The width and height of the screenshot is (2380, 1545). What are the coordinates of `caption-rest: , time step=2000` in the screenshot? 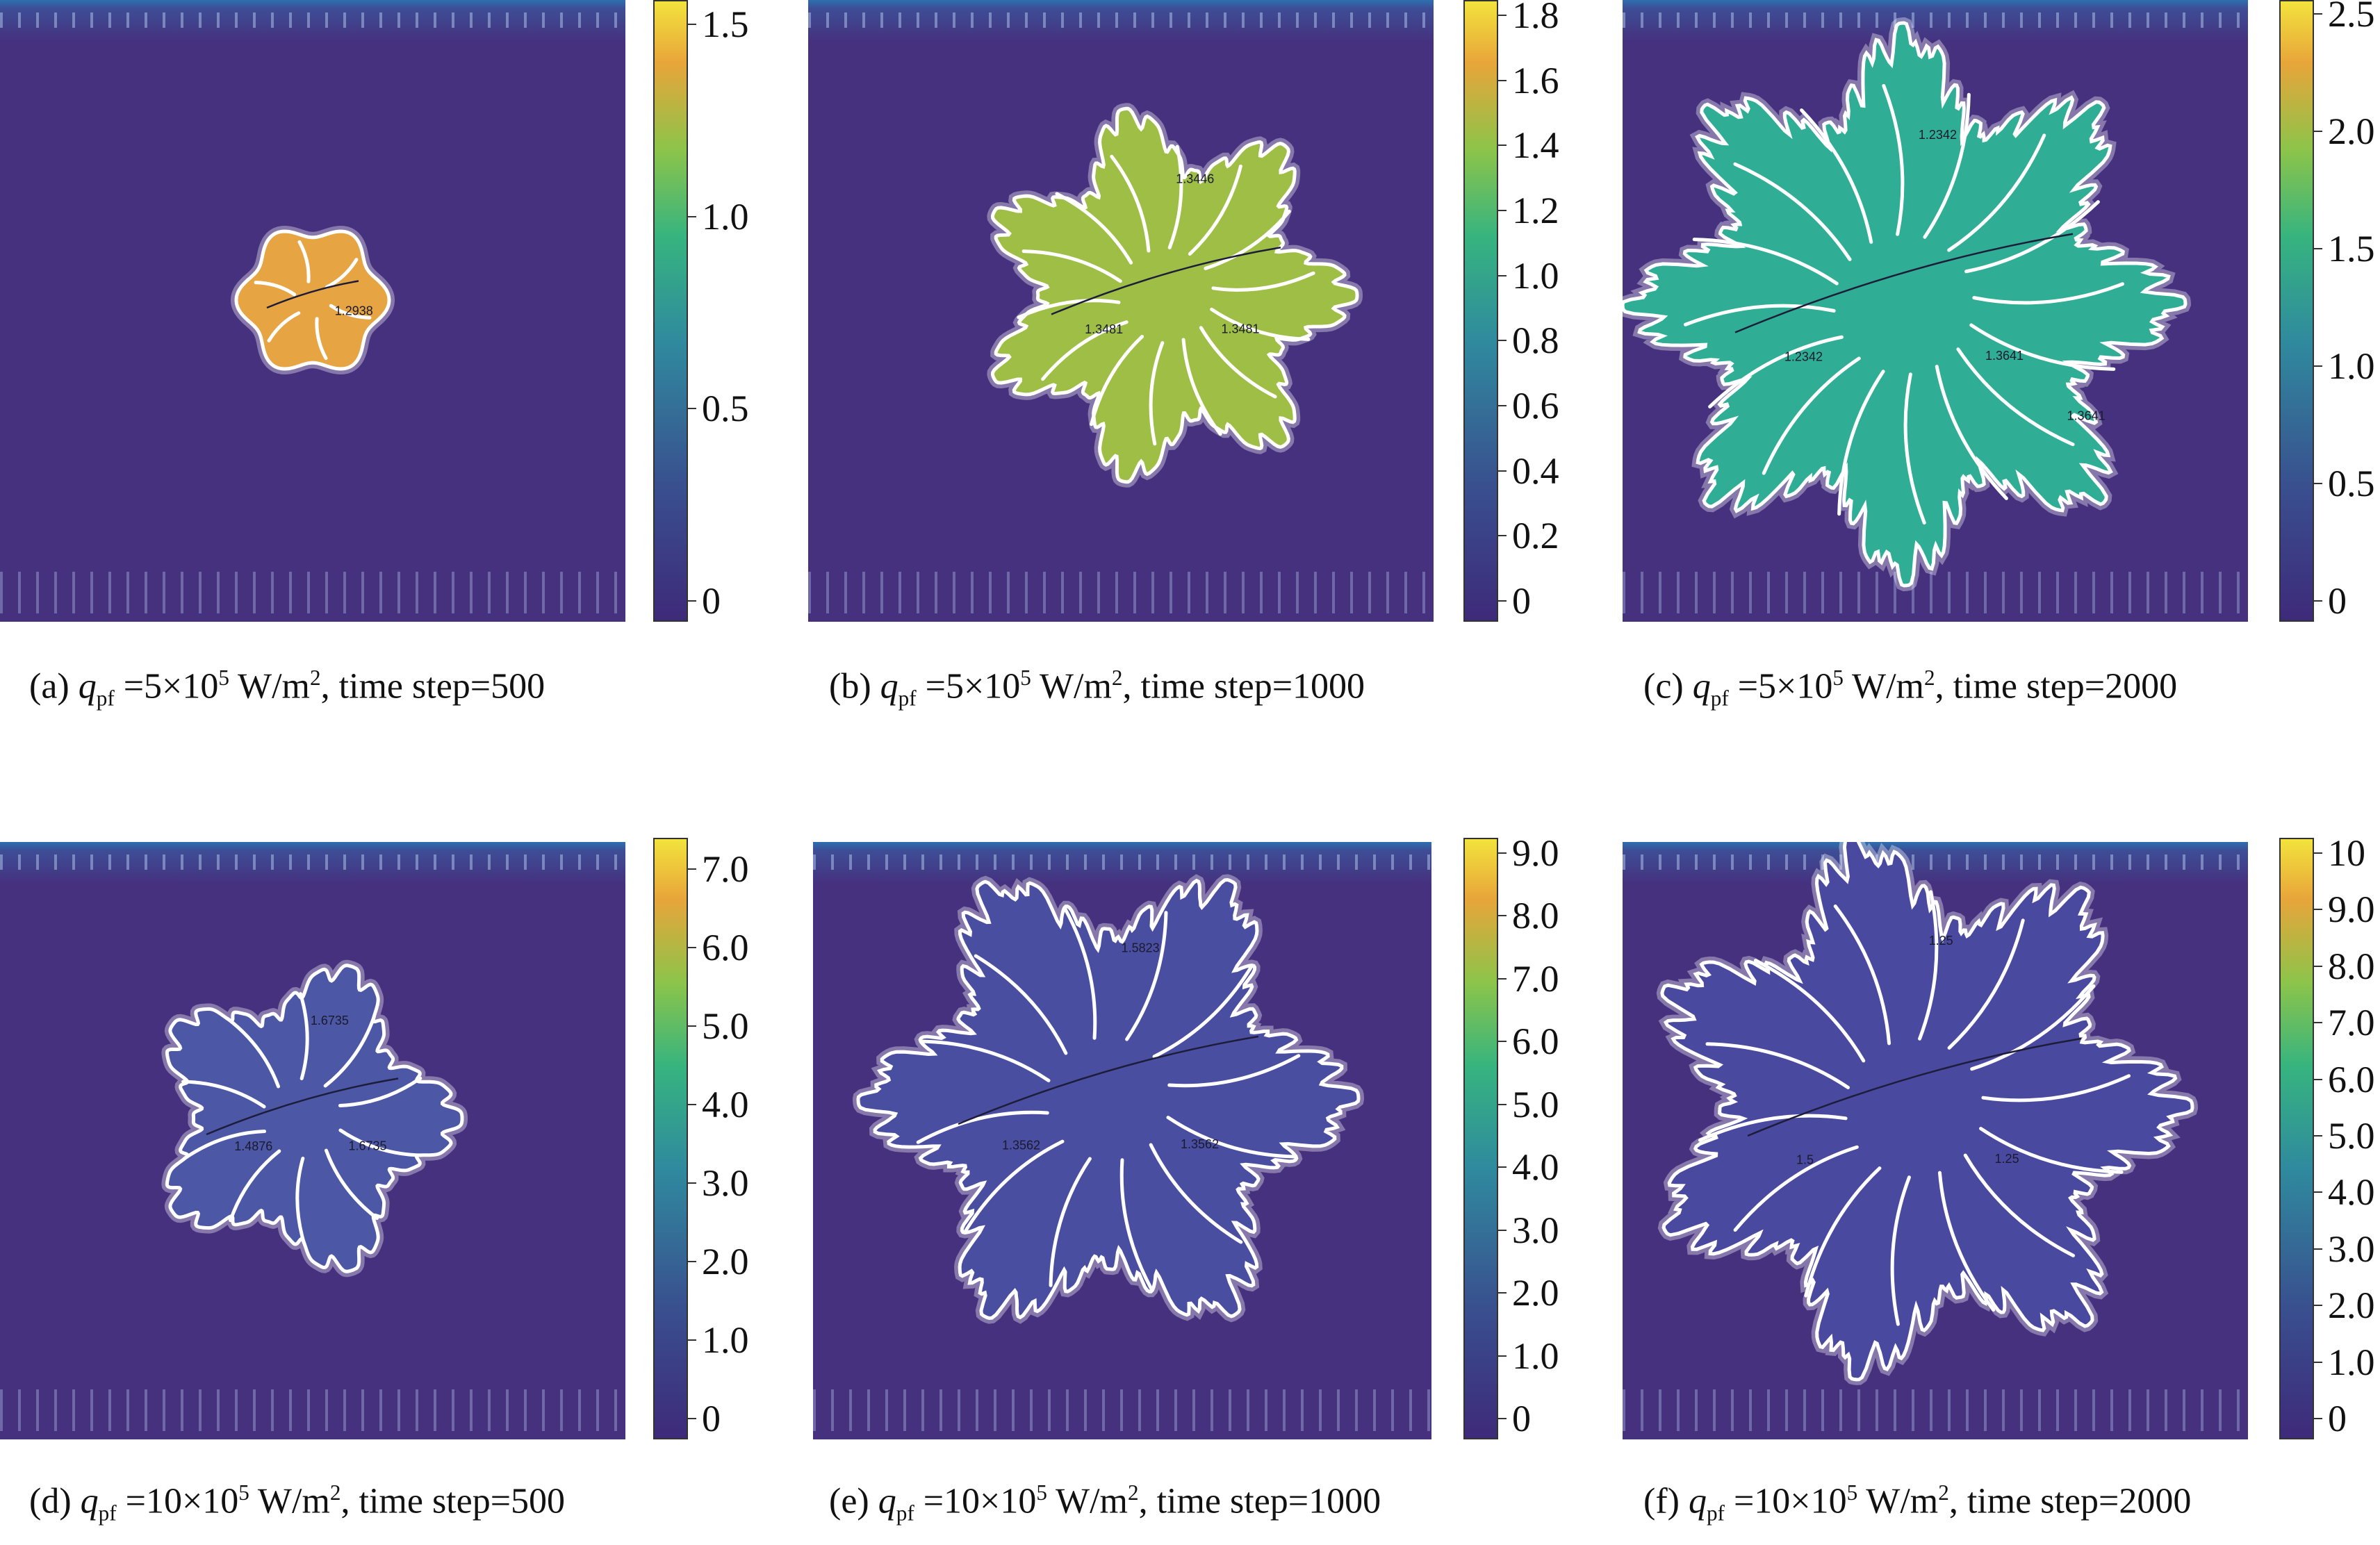 It's located at (2056, 686).